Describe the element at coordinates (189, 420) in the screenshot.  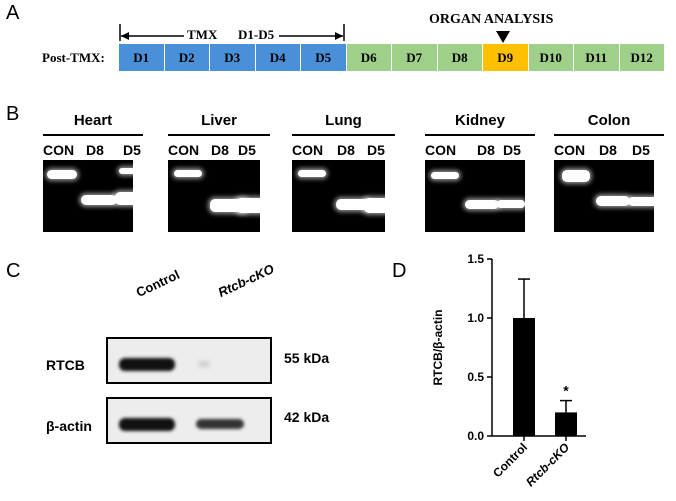
I see `wb-blot-actin` at that location.